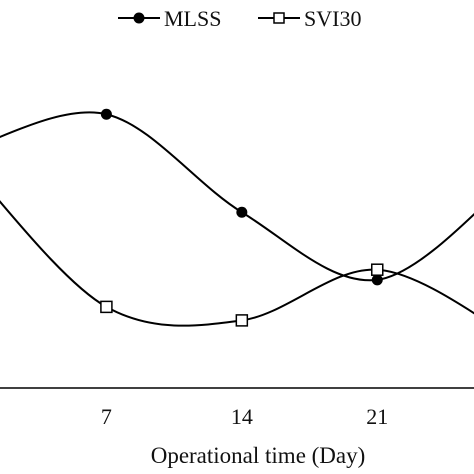 The height and width of the screenshot is (474, 474). I want to click on x-axis-ticks: 7 14 21, so click(244, 416).